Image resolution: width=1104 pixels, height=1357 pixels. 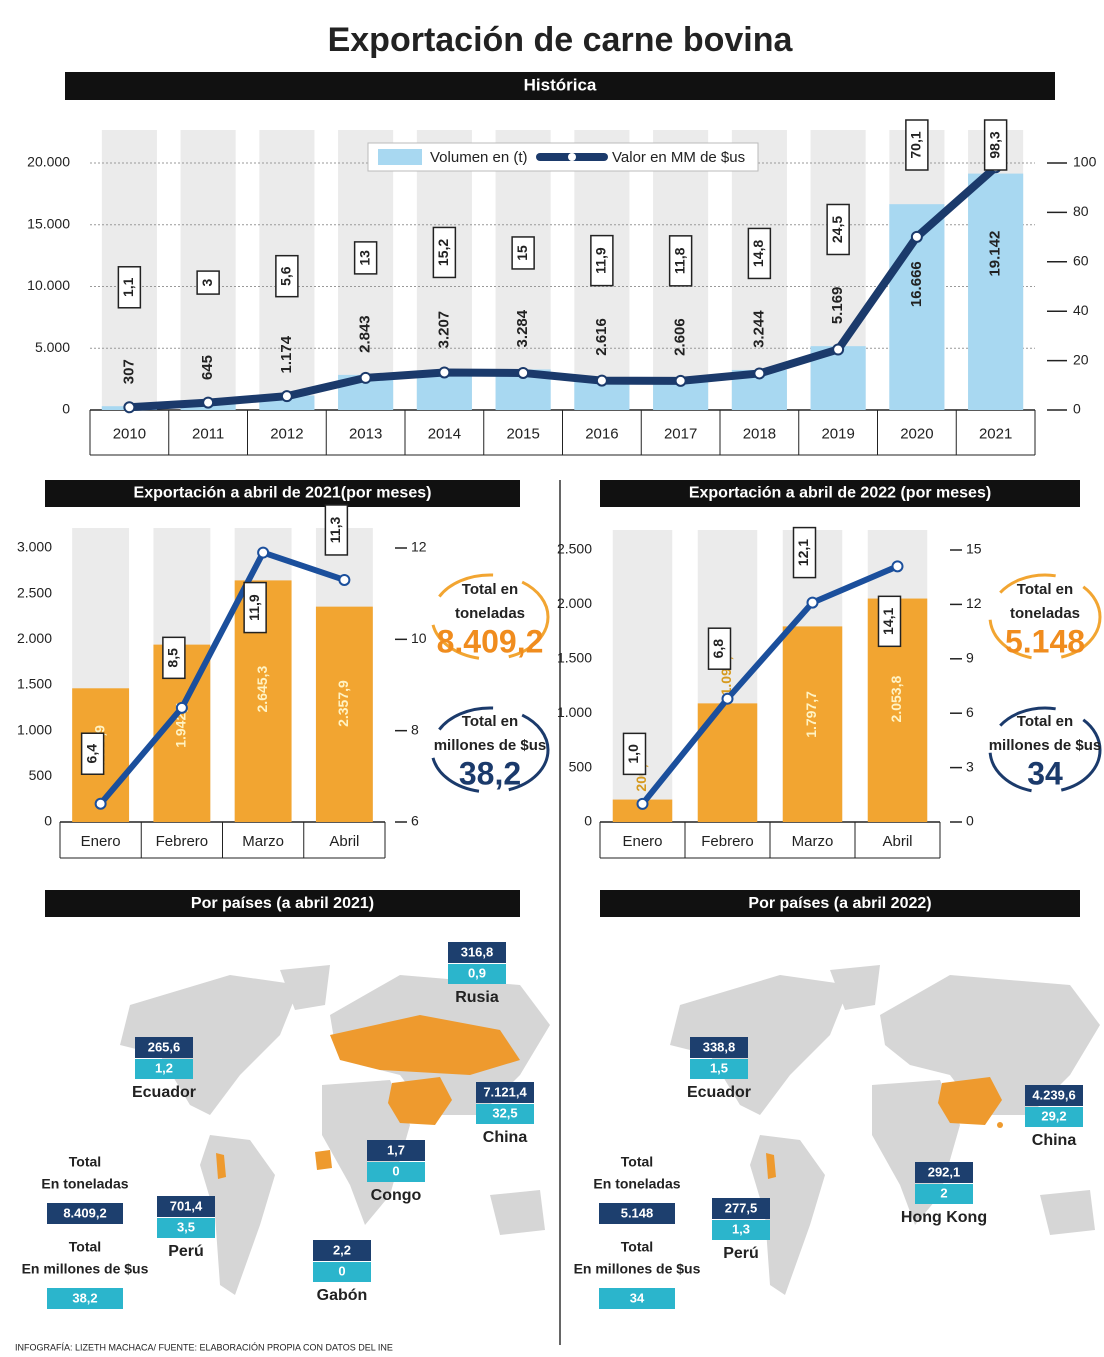 I want to click on y-tick-label: 0, so click(x=588, y=821).